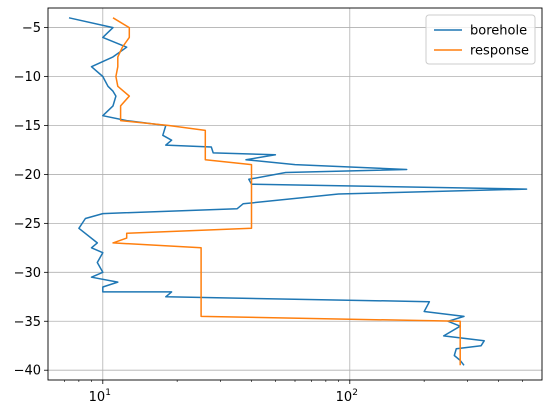 The width and height of the screenshot is (555, 417). I want to click on y-tick-label: −5, so click(31, 28).